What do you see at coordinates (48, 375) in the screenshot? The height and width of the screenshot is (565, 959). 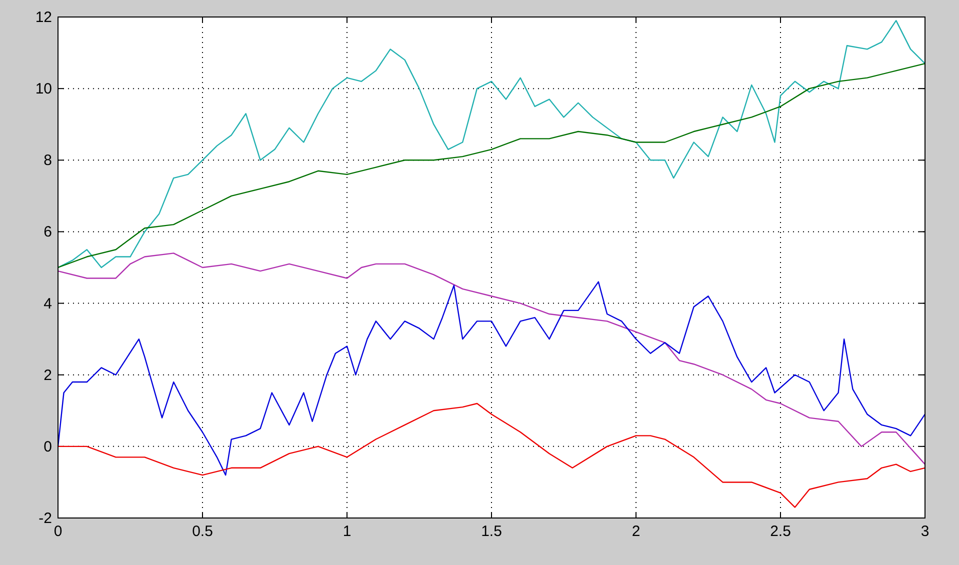 I see `y-tick-label: 2` at bounding box center [48, 375].